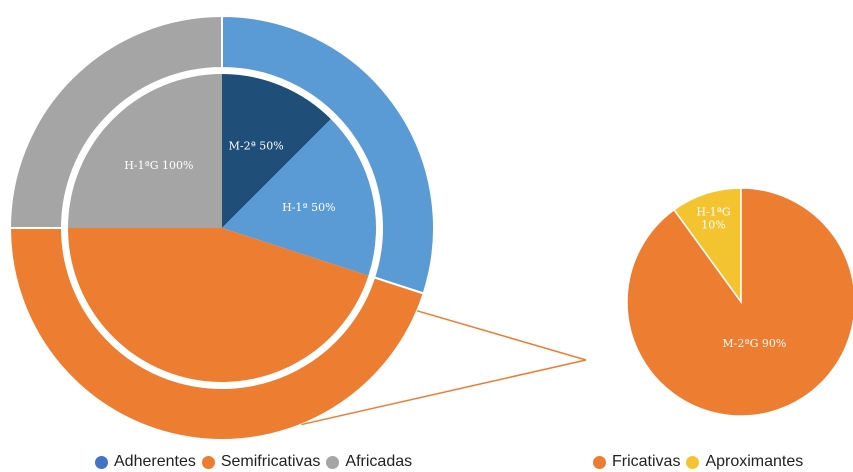  Describe the element at coordinates (501, 335) in the screenshot. I see `connector-line-top` at that location.